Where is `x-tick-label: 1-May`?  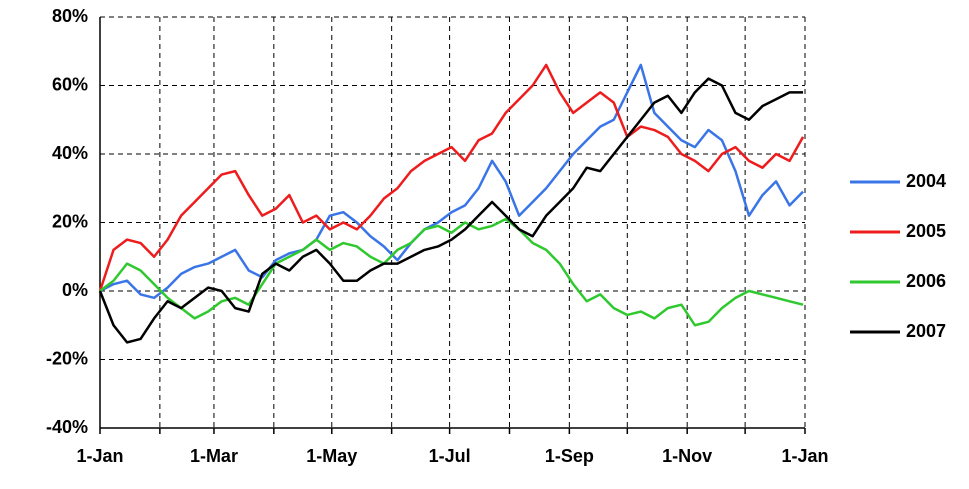 x-tick-label: 1-May is located at coordinates (331, 456).